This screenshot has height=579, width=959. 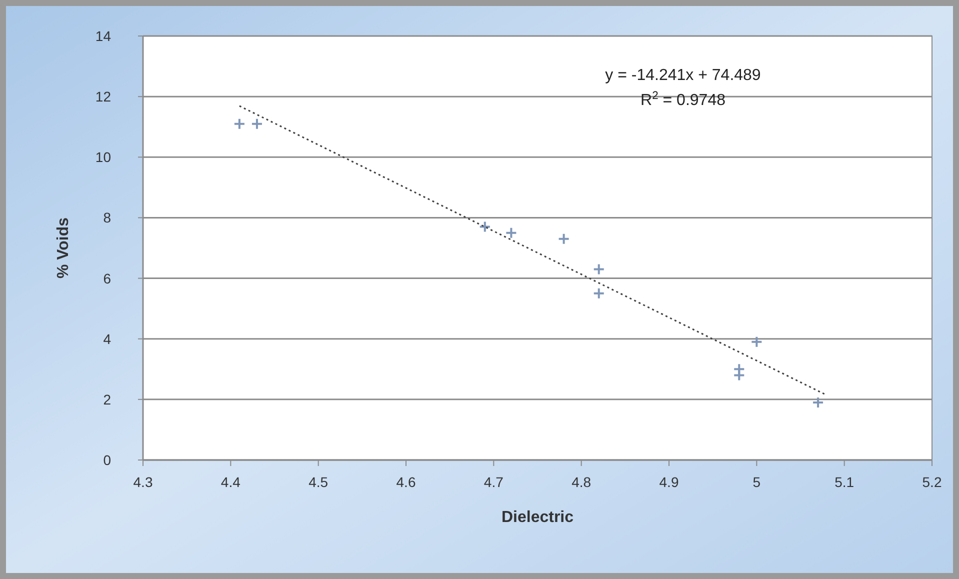 What do you see at coordinates (669, 482) in the screenshot?
I see `x-tick-label: 4.9` at bounding box center [669, 482].